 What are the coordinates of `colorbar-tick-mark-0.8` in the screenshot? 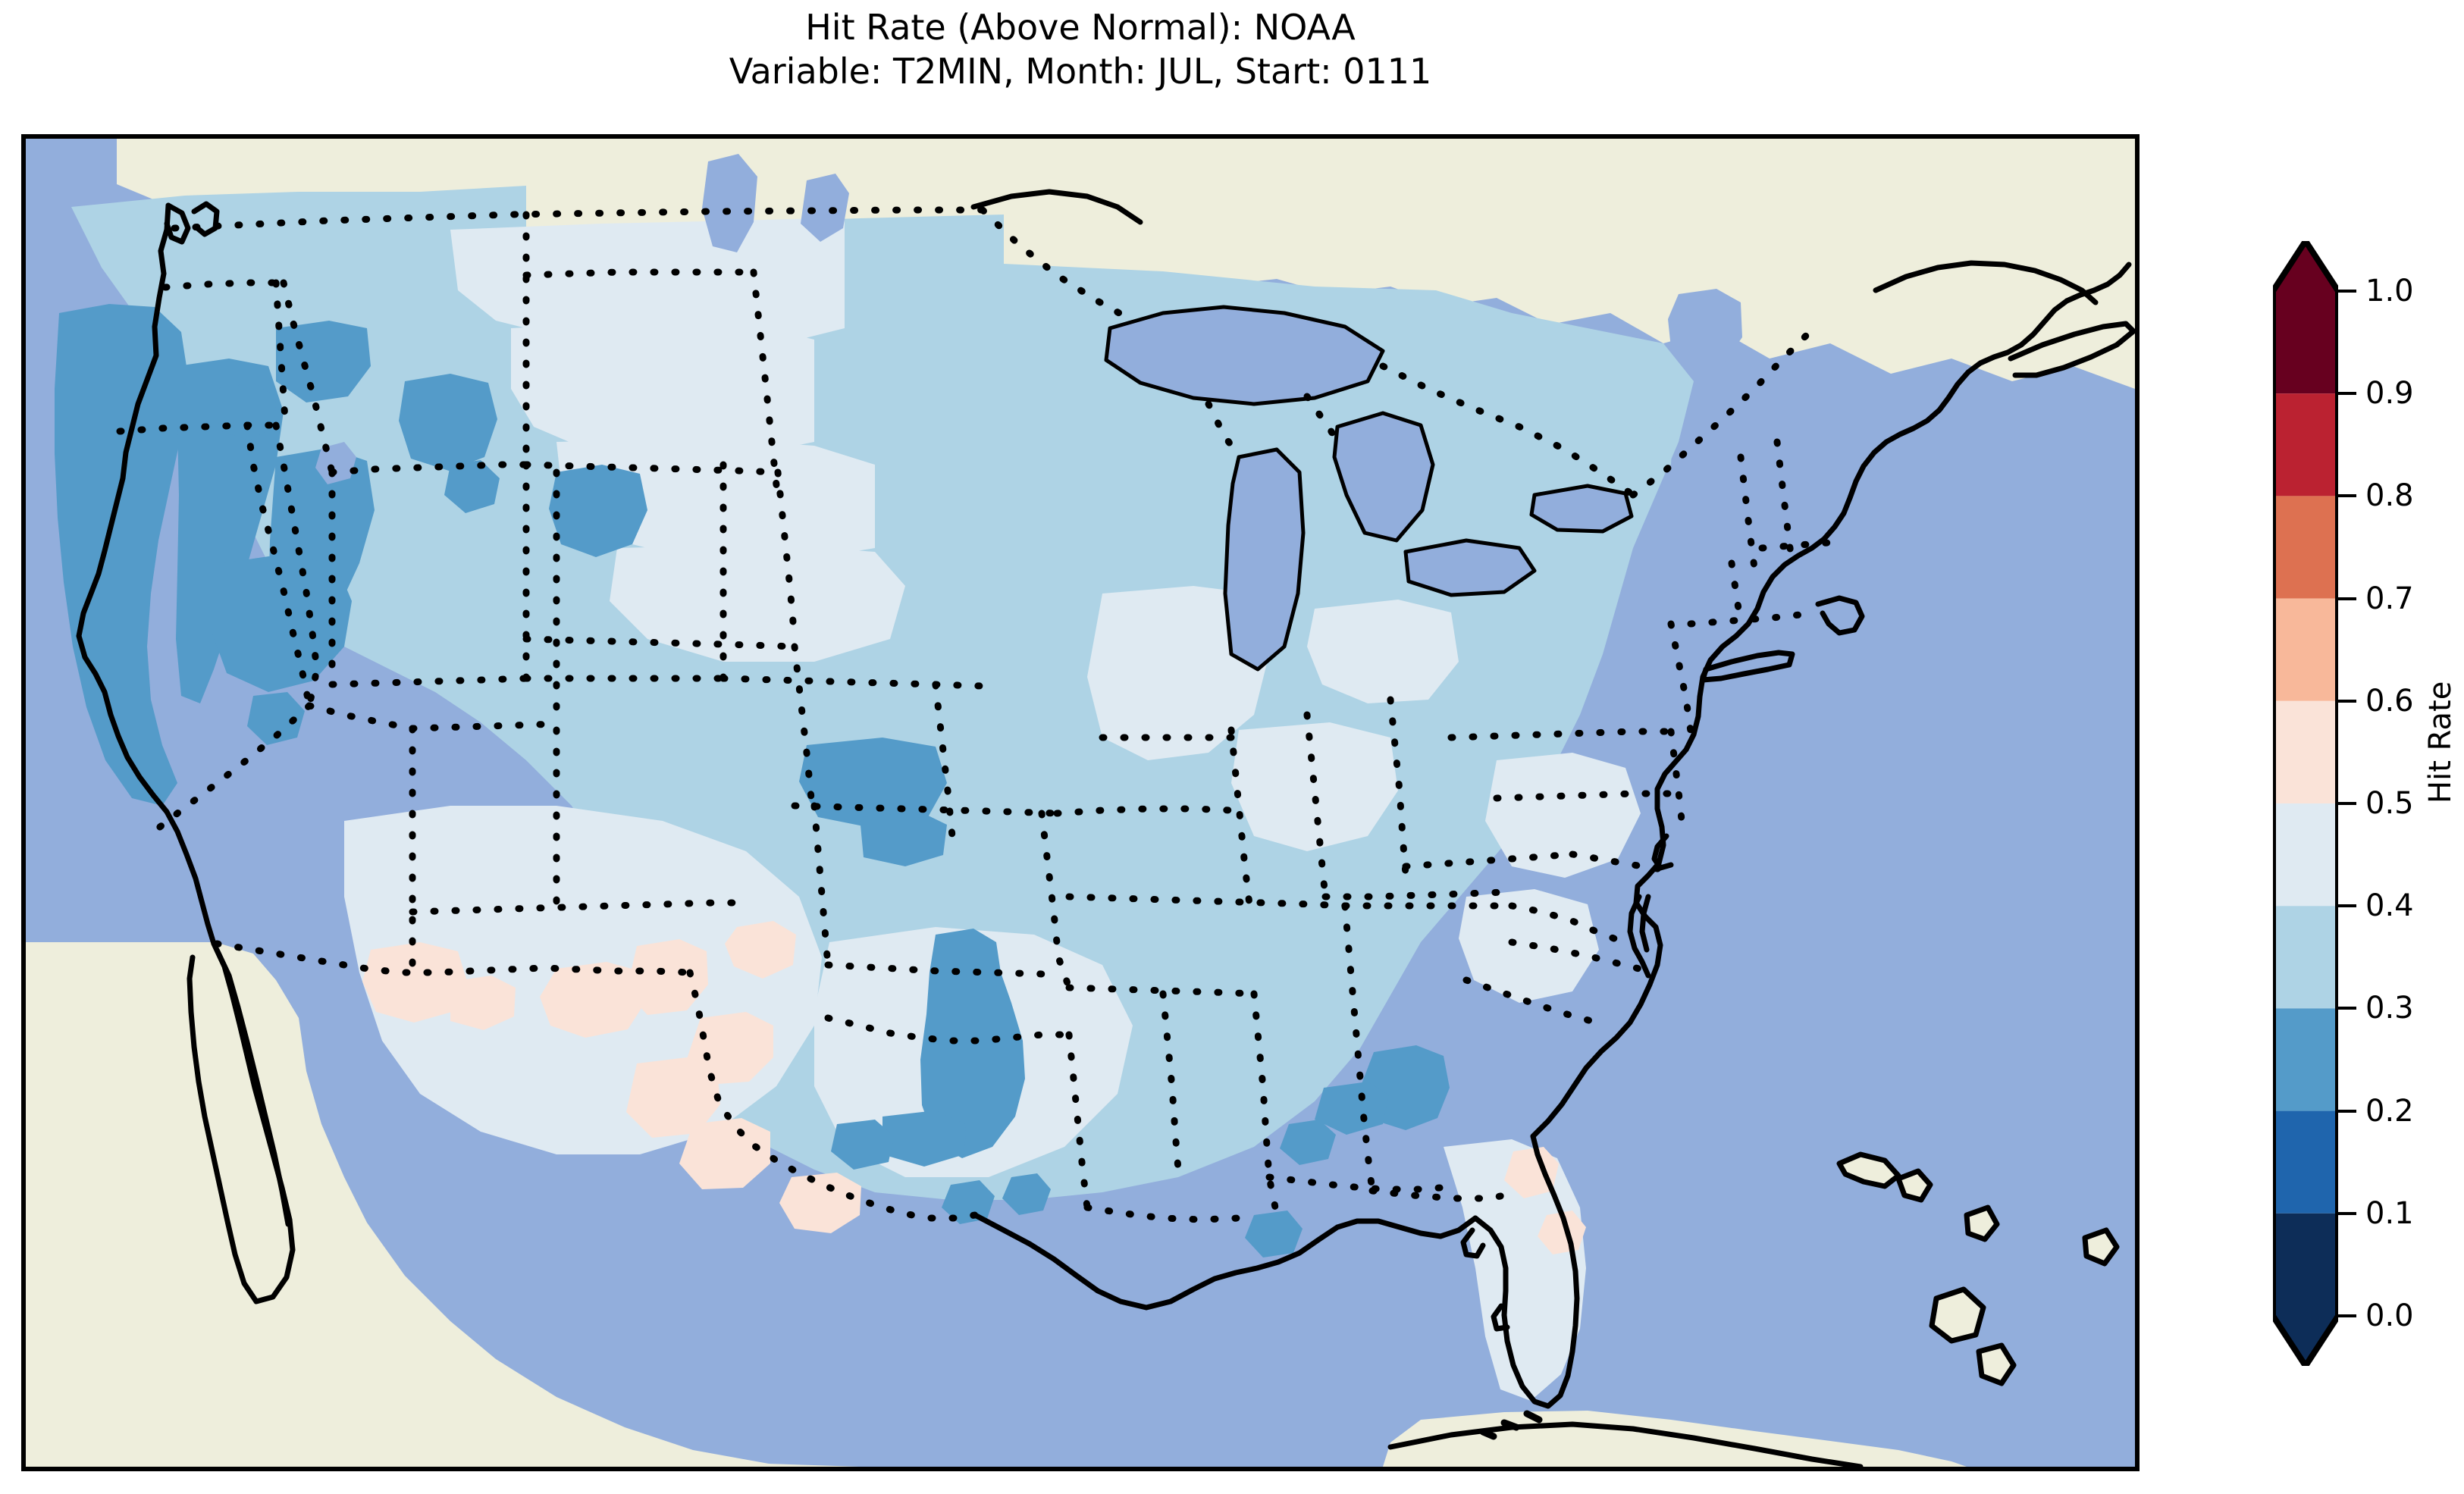 It's located at (2347, 496).